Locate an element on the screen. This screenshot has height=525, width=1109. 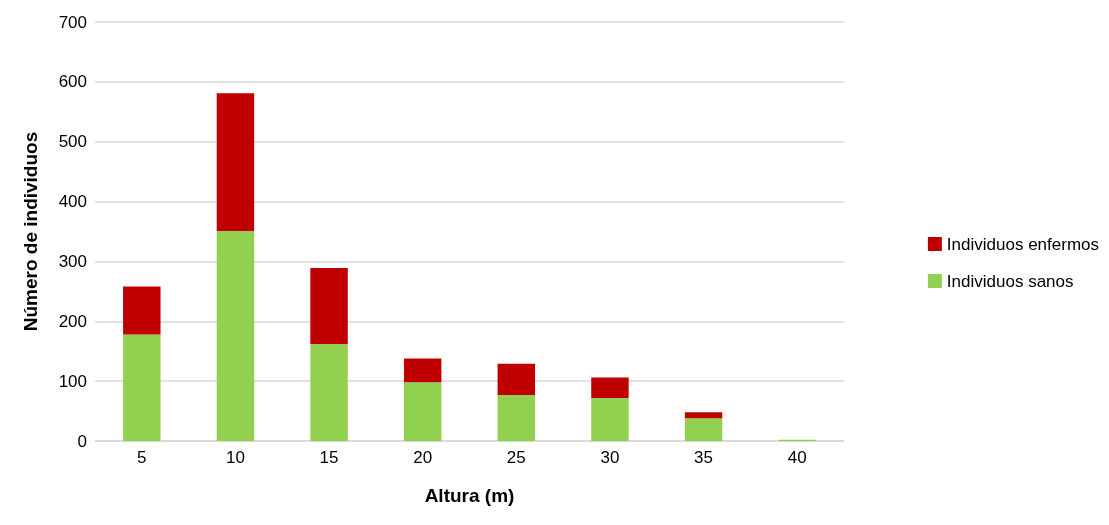
y-tick-label: 700 is located at coordinates (72, 22).